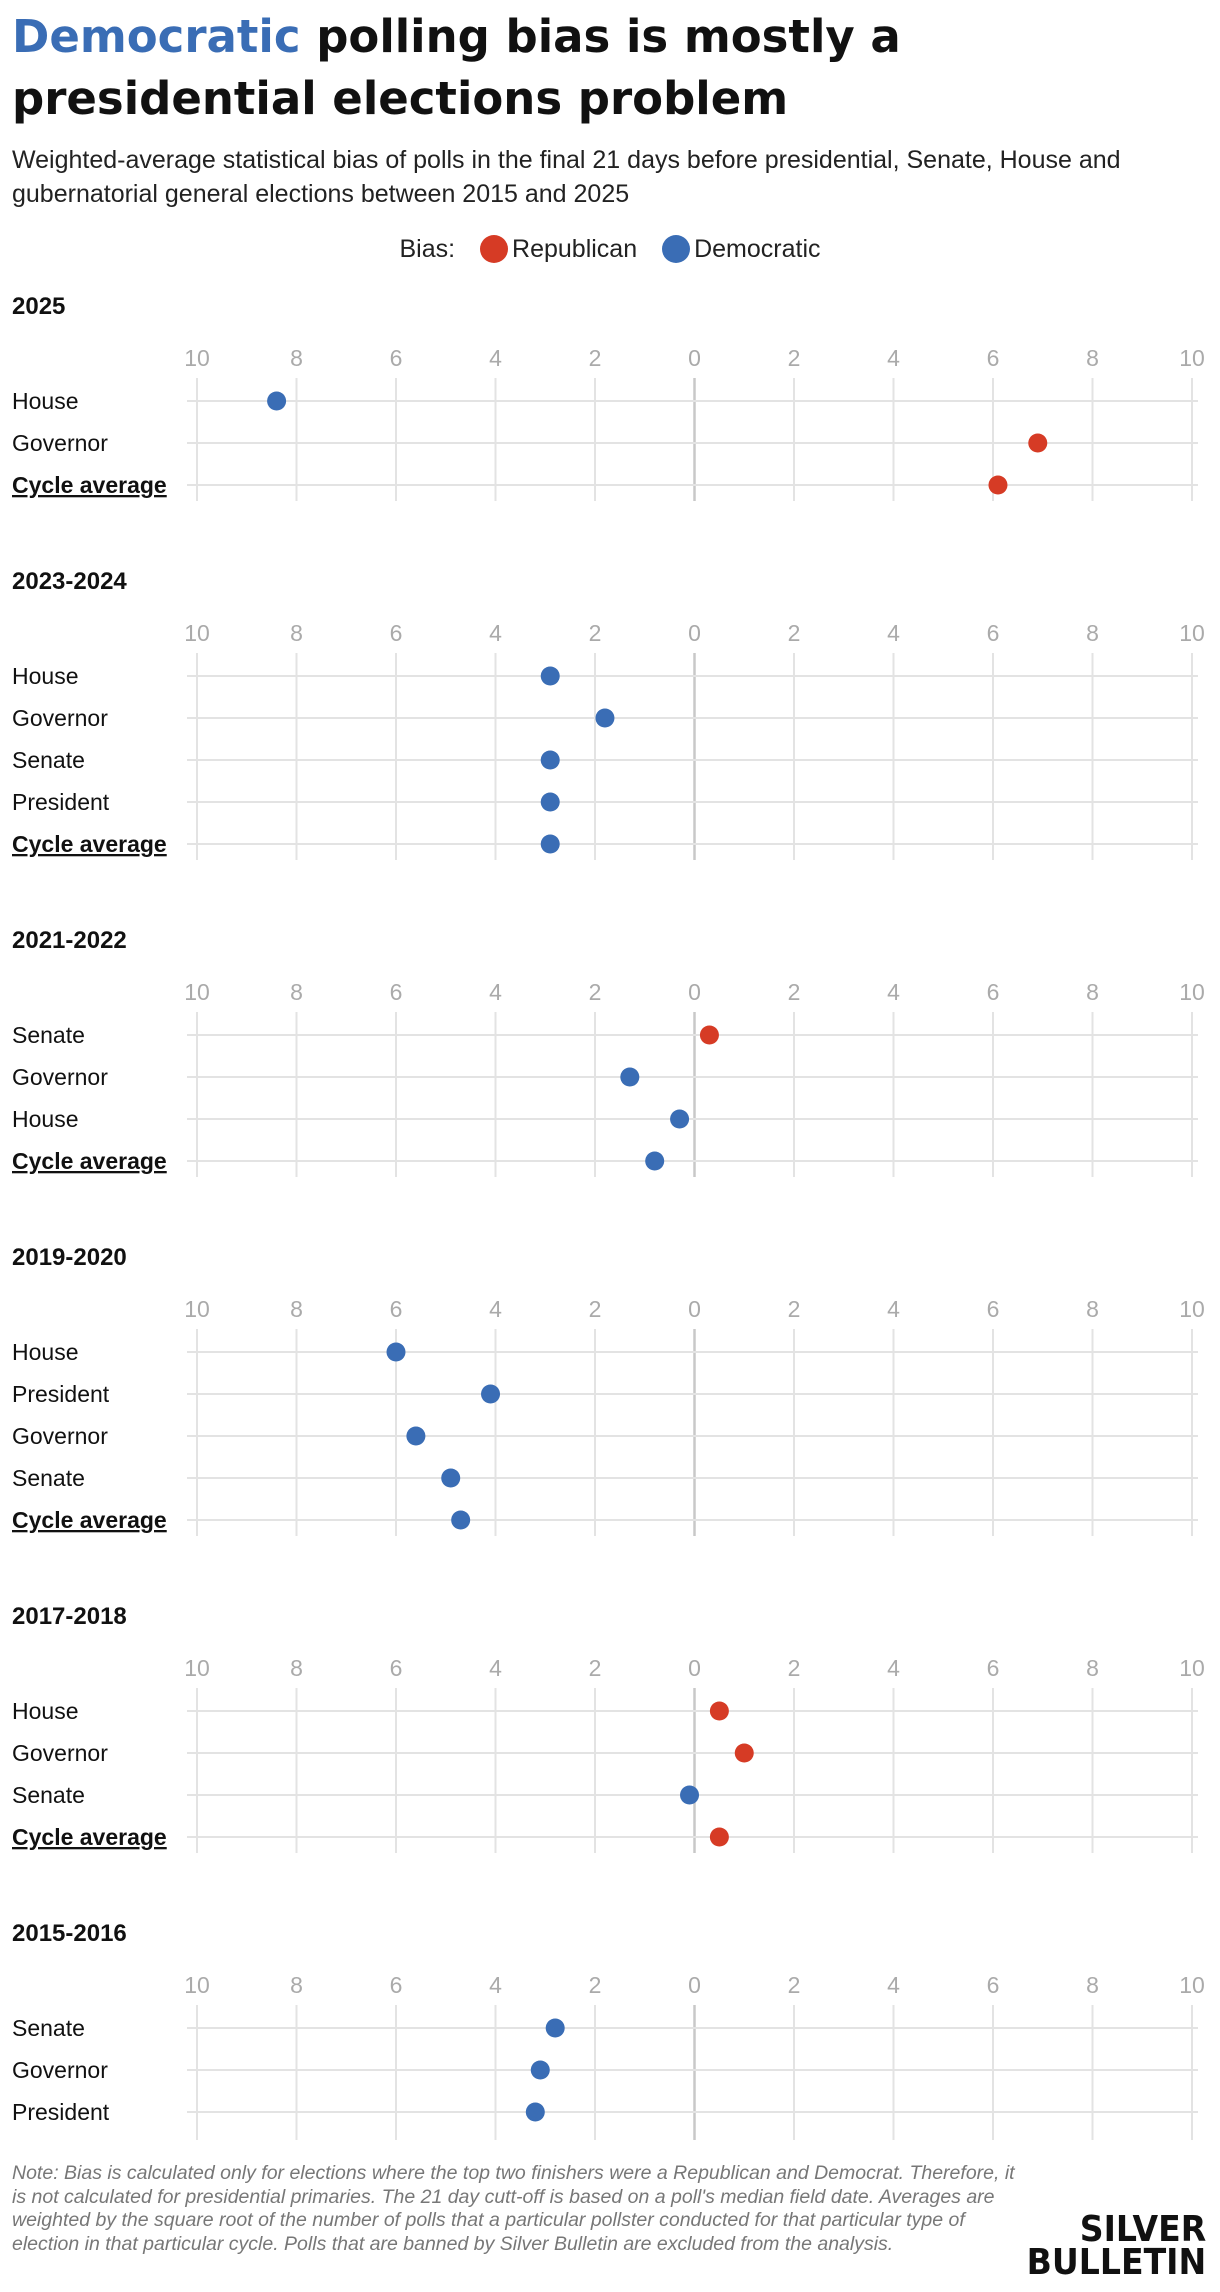  I want to click on panel-title: 2015-2016, so click(69, 1933).